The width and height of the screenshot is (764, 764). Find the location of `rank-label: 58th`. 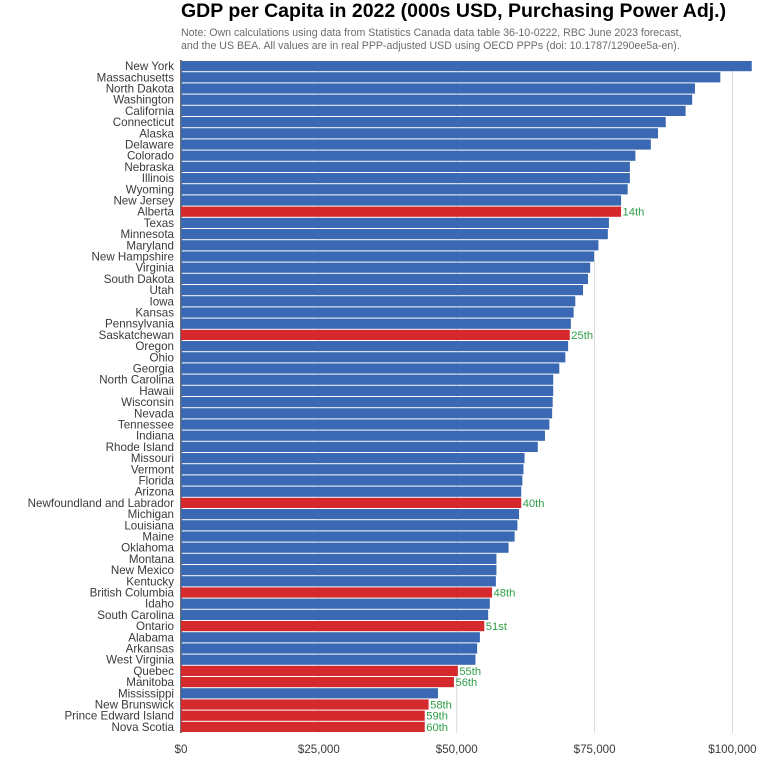

rank-label: 58th is located at coordinates (441, 706).